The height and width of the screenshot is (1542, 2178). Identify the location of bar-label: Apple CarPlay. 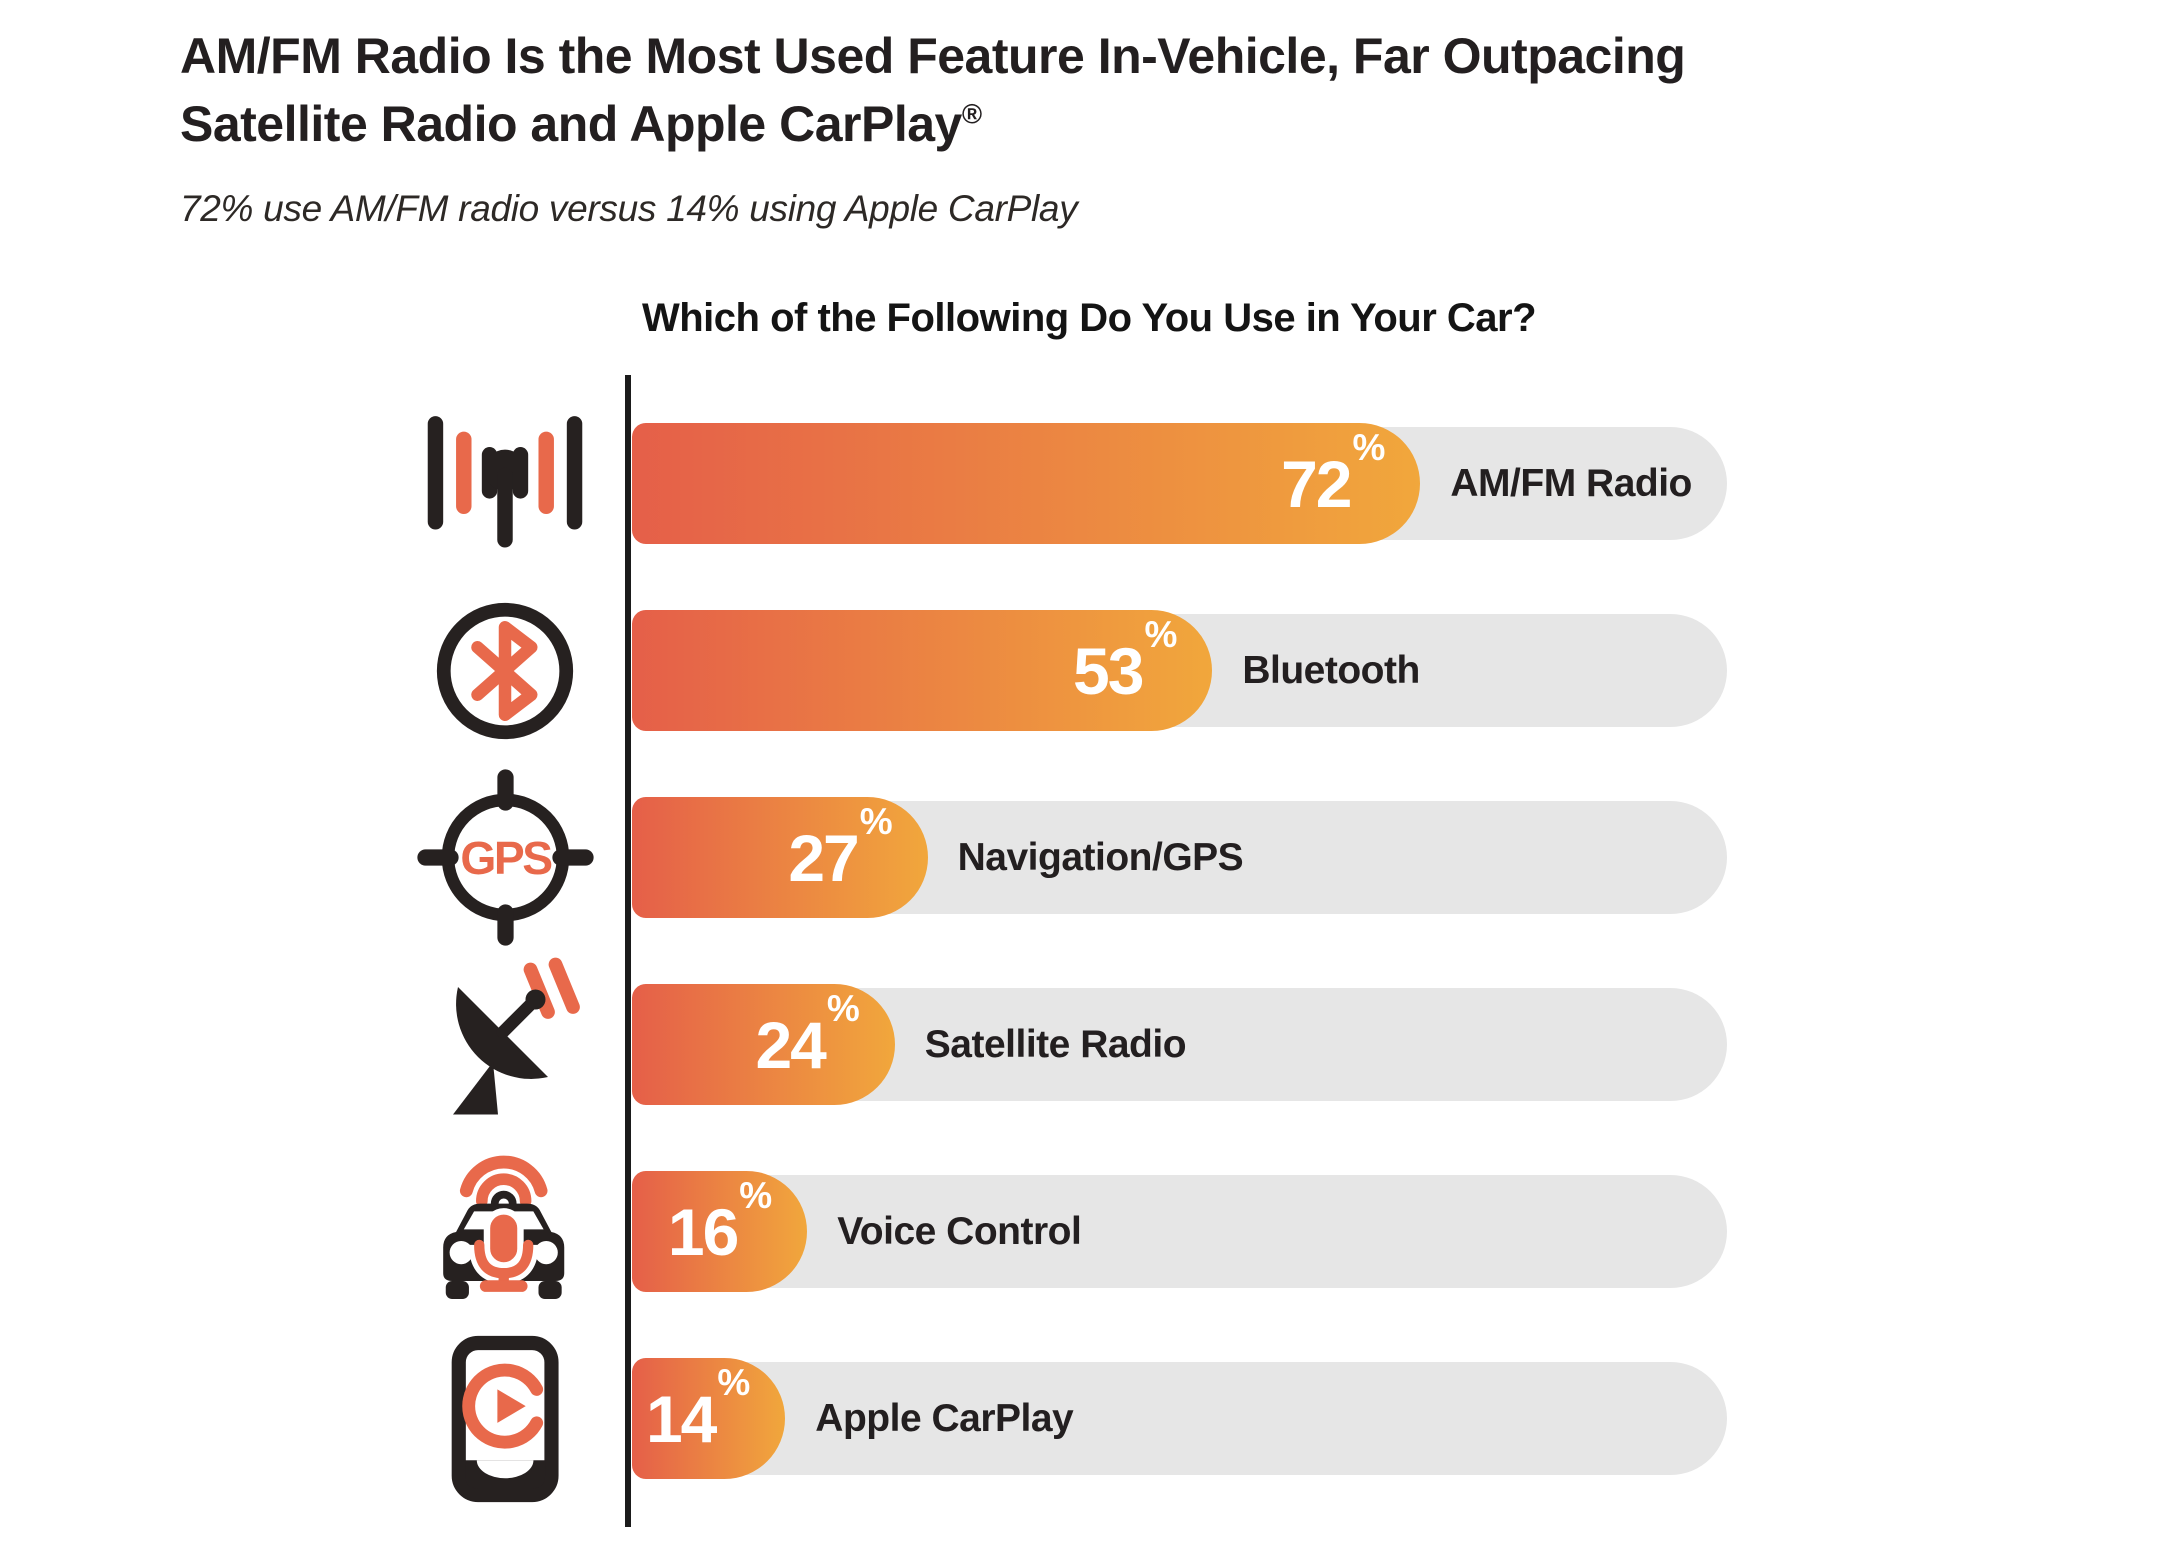
(944, 1418).